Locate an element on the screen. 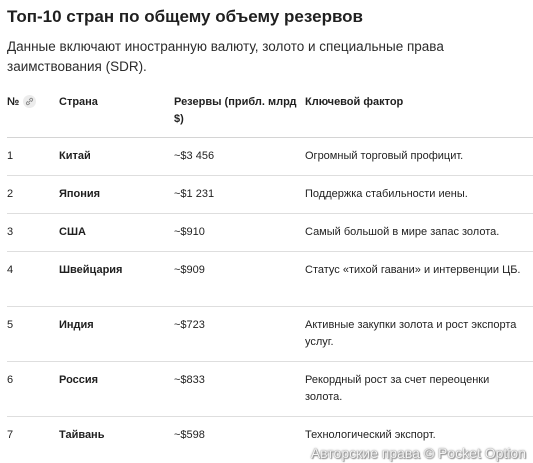  cell-num: 2 is located at coordinates (33, 194).